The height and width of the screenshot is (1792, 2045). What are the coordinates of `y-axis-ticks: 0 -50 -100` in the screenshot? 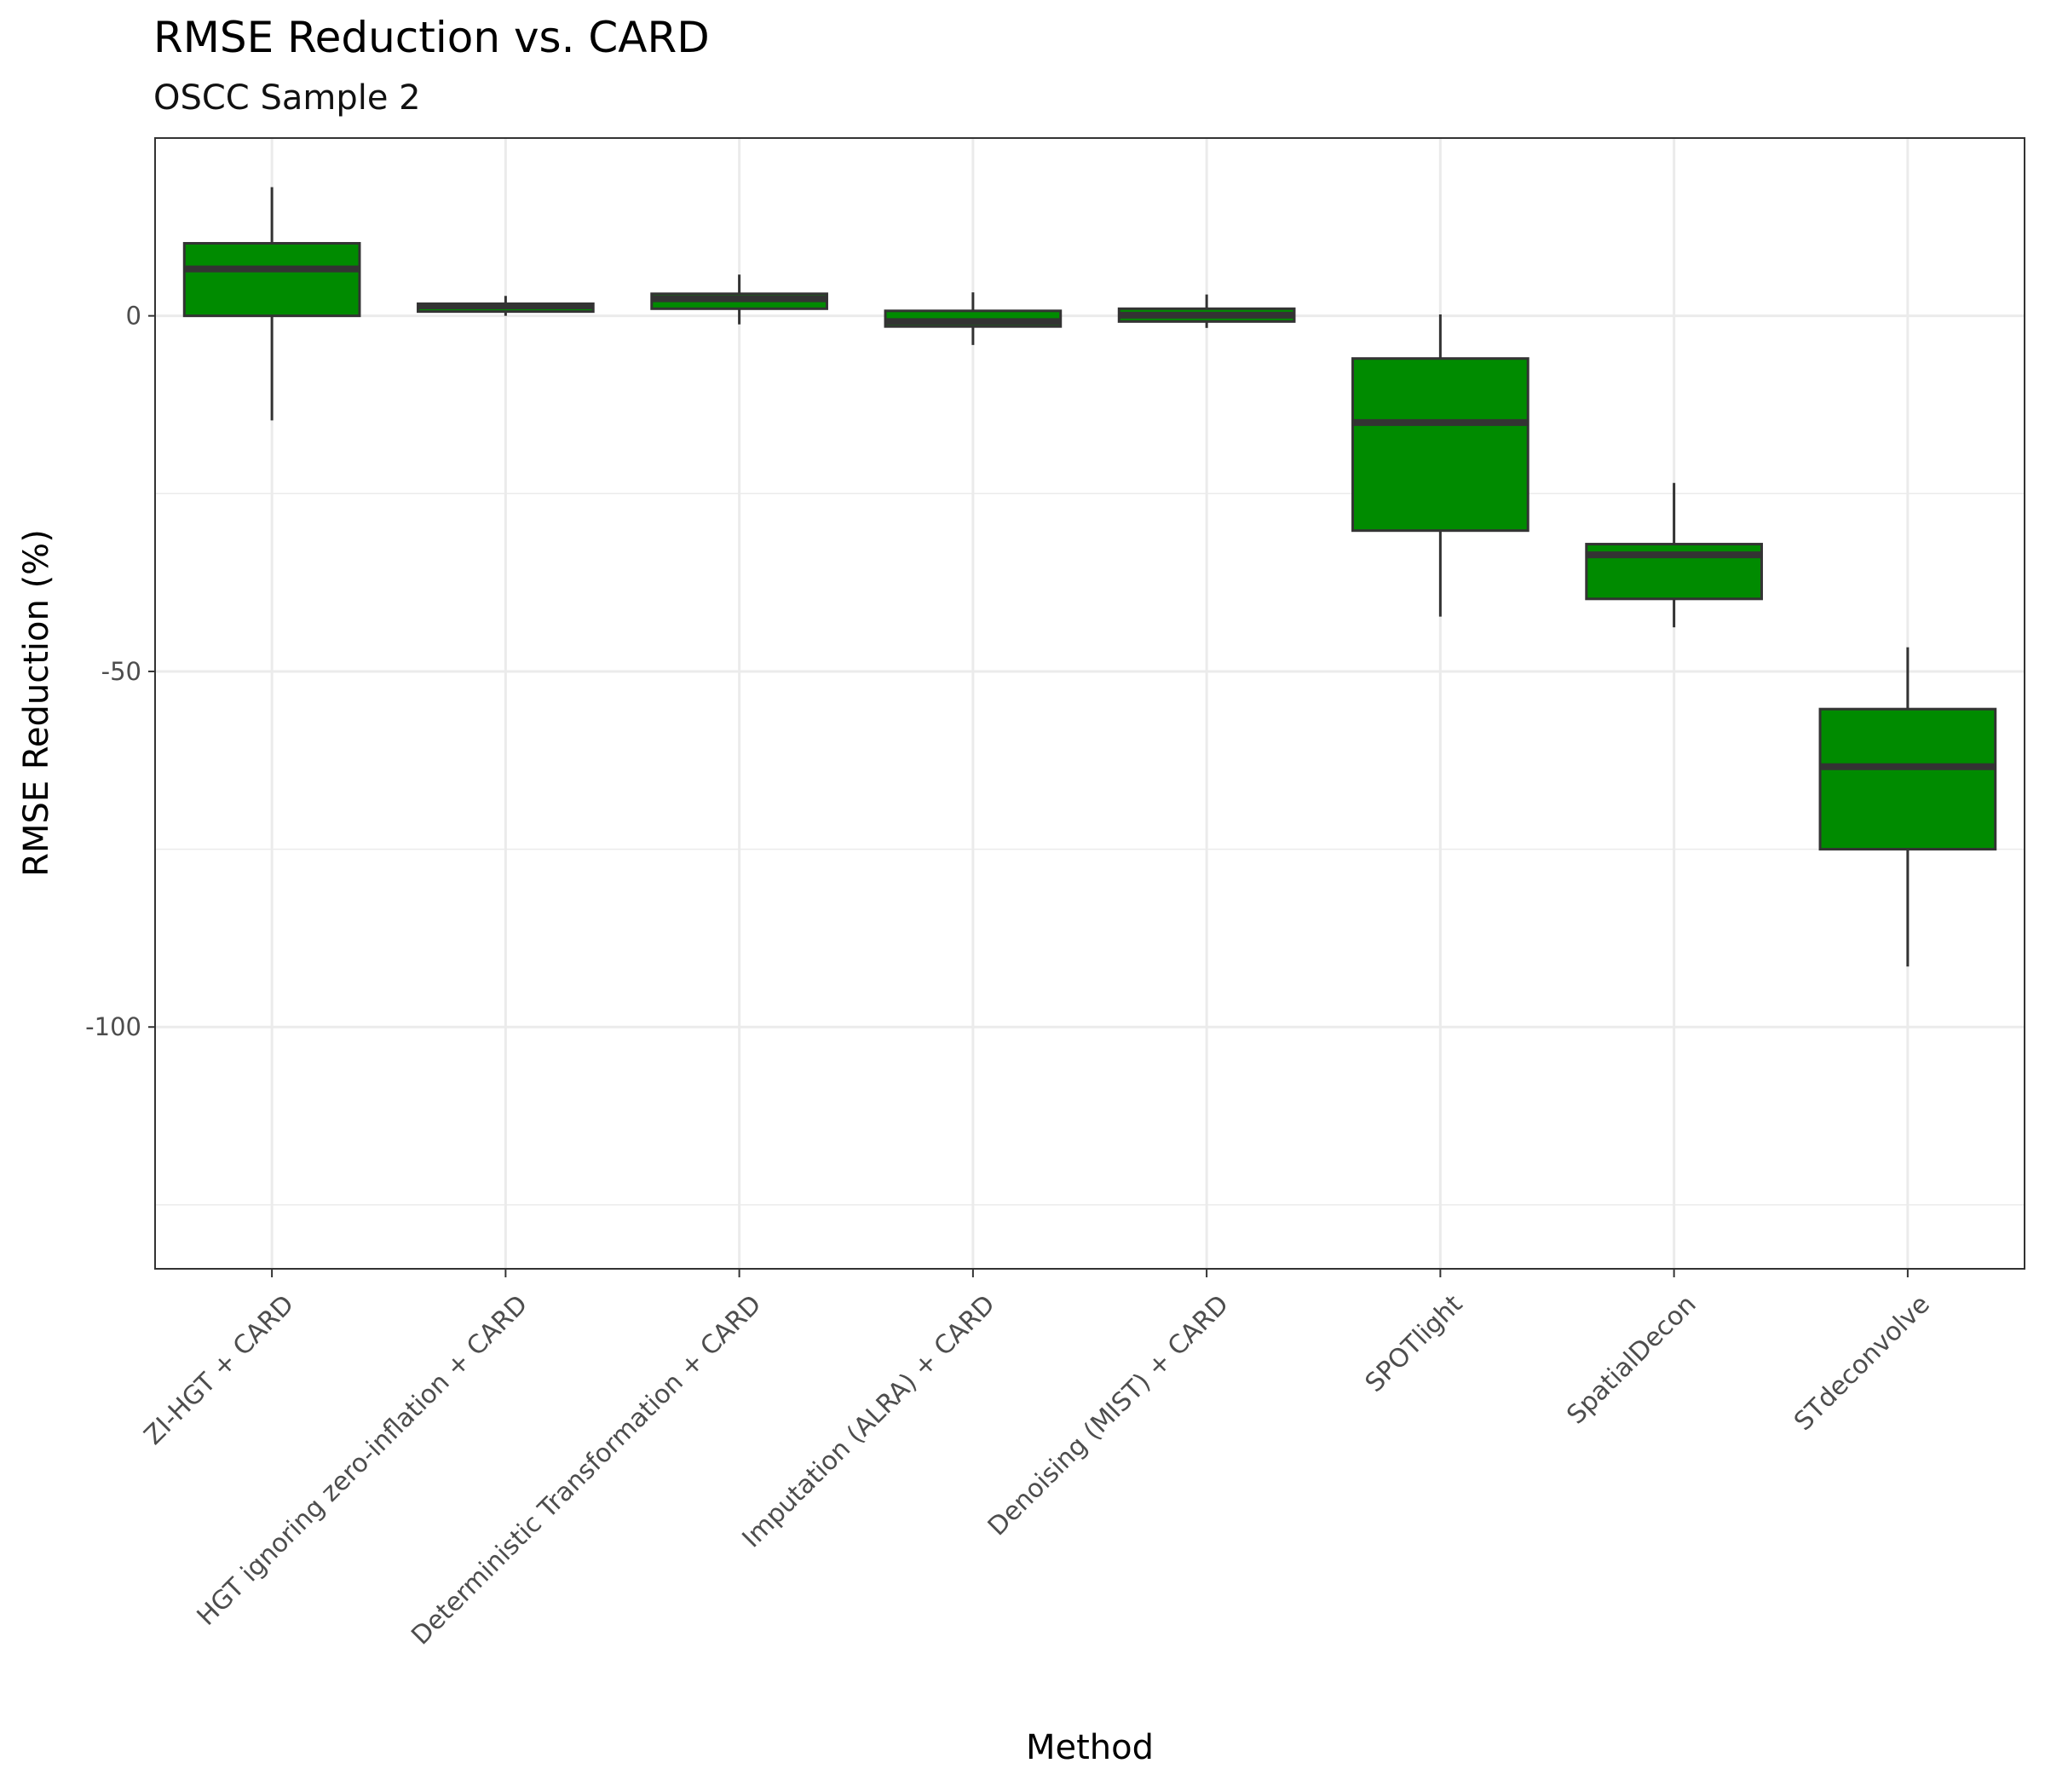 It's located at (120, 672).